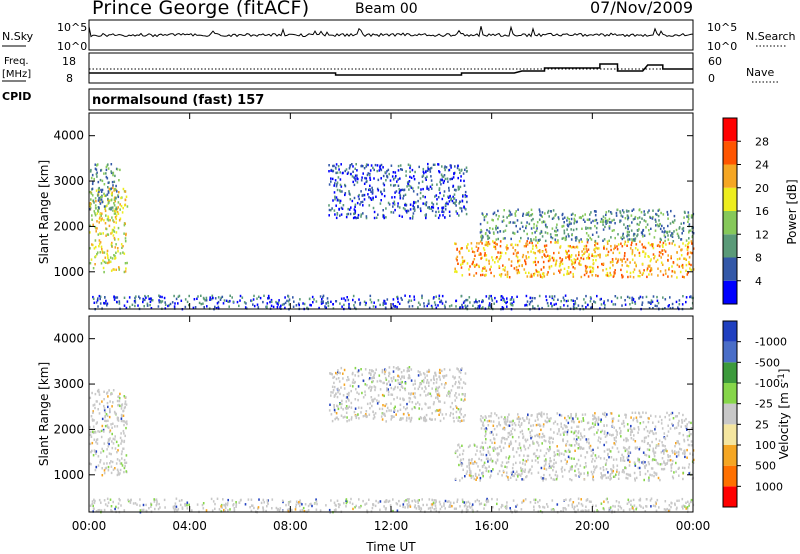  I want to click on colorbar-segment, so click(730, 292).